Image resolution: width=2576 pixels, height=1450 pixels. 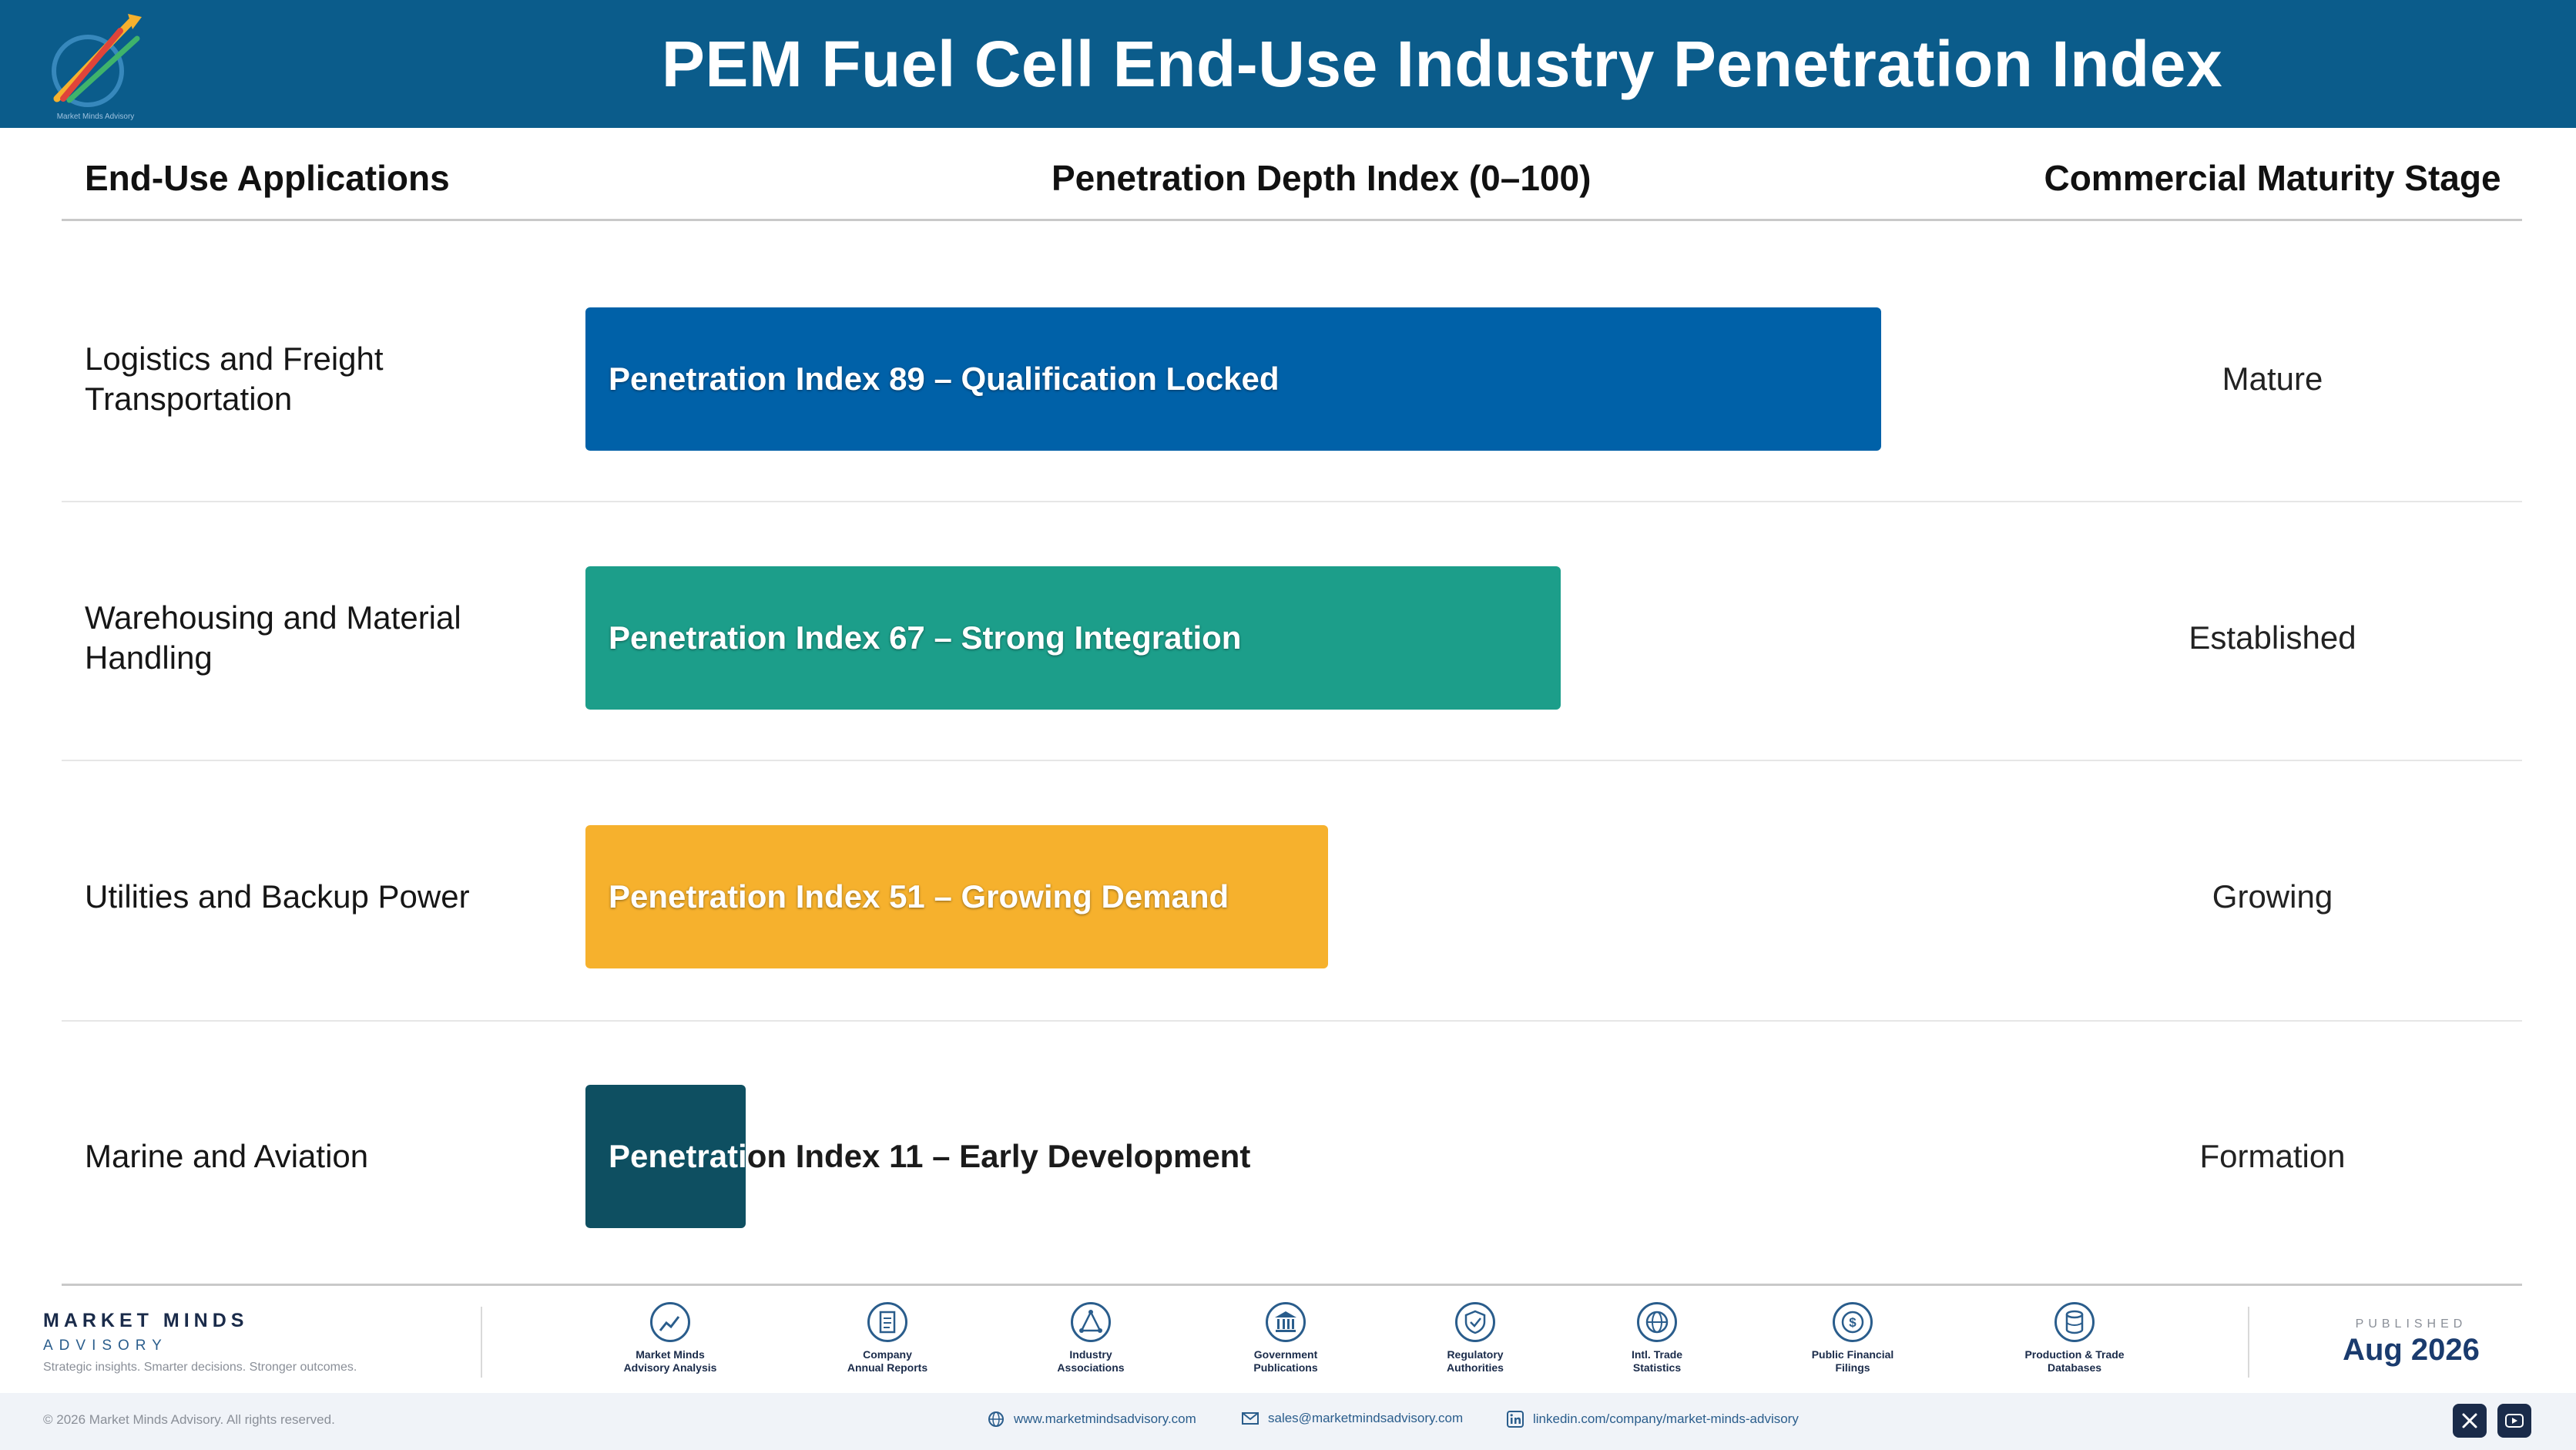 What do you see at coordinates (273, 637) in the screenshot?
I see `row-label: Warehousing and Material Handling` at bounding box center [273, 637].